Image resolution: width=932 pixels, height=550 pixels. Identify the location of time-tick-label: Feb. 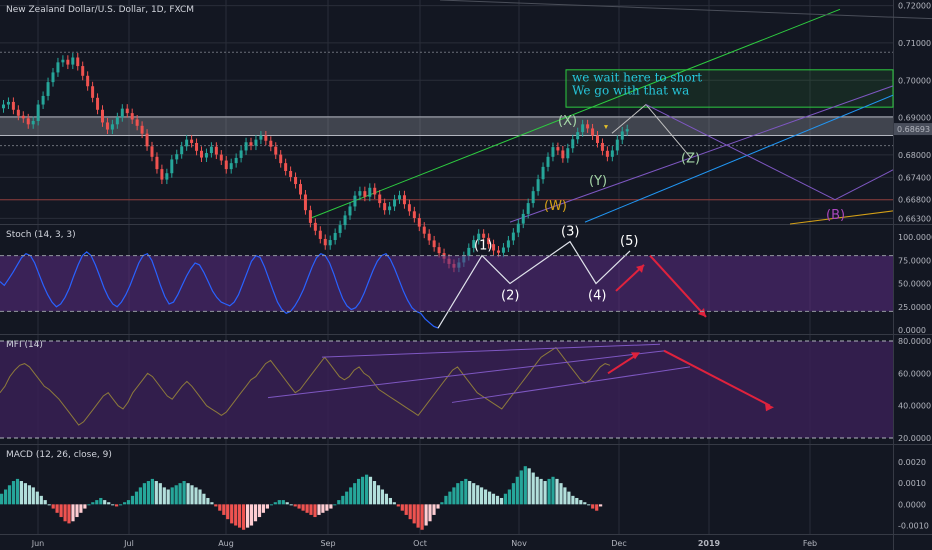
(810, 543).